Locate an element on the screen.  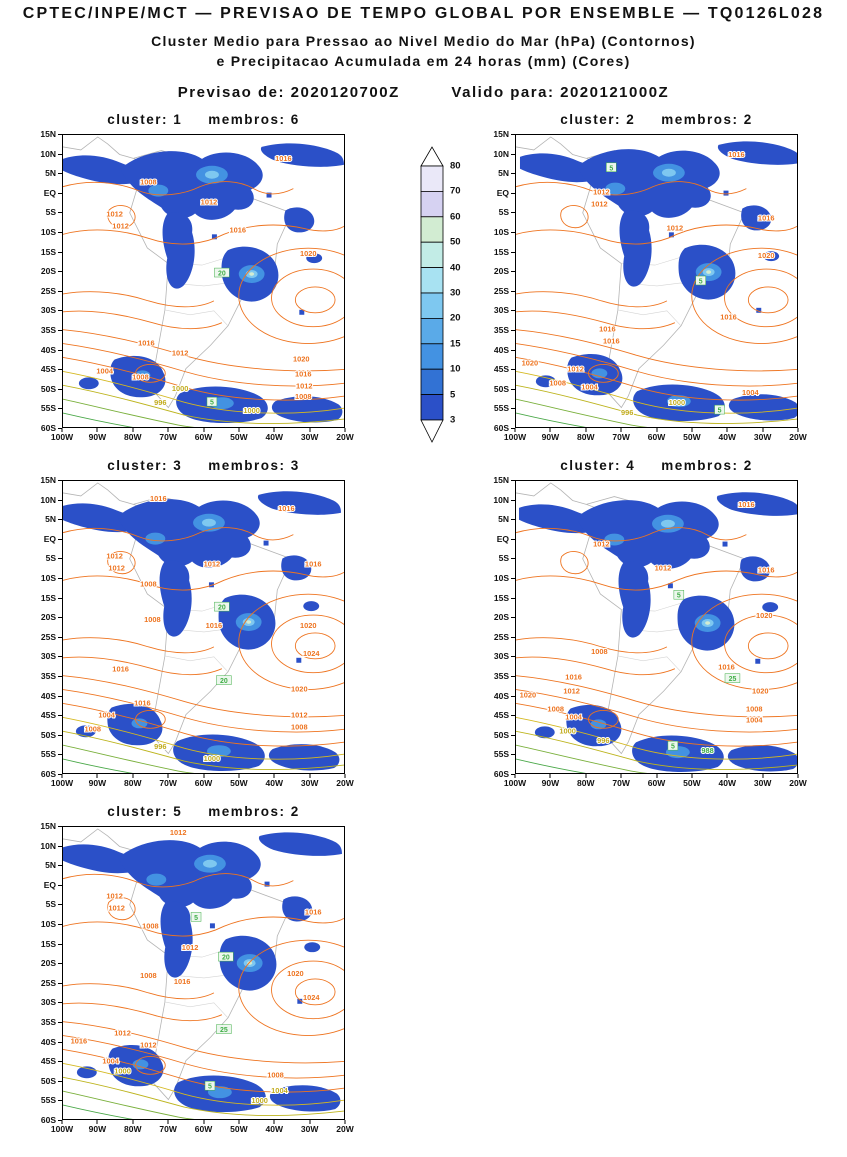
cluster-label: cluster: 4 is located at coordinates (598, 465).